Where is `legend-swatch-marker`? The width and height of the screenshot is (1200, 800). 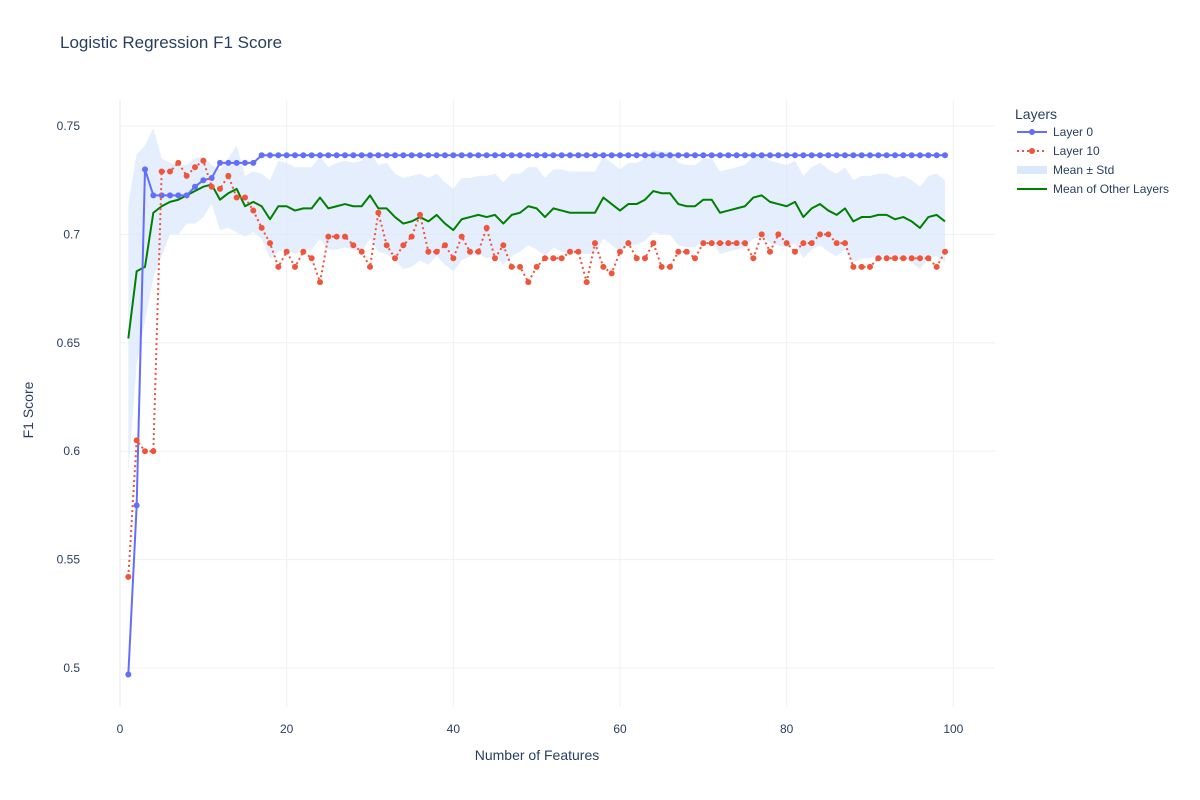 legend-swatch-marker is located at coordinates (1032, 132).